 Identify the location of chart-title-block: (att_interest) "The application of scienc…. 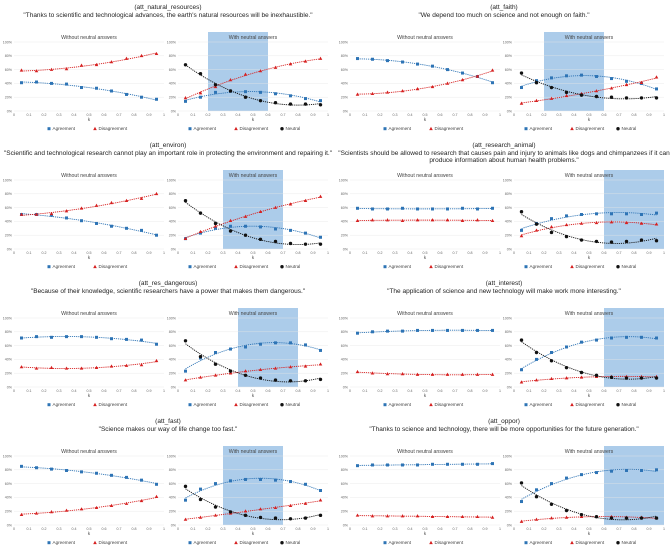
(504, 287).